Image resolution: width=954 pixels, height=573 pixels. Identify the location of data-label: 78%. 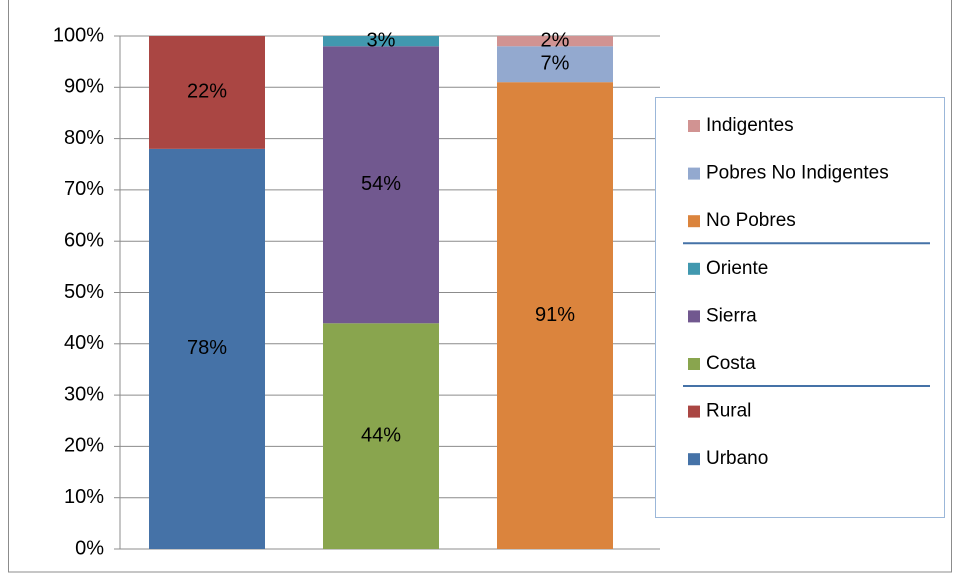
(207, 348).